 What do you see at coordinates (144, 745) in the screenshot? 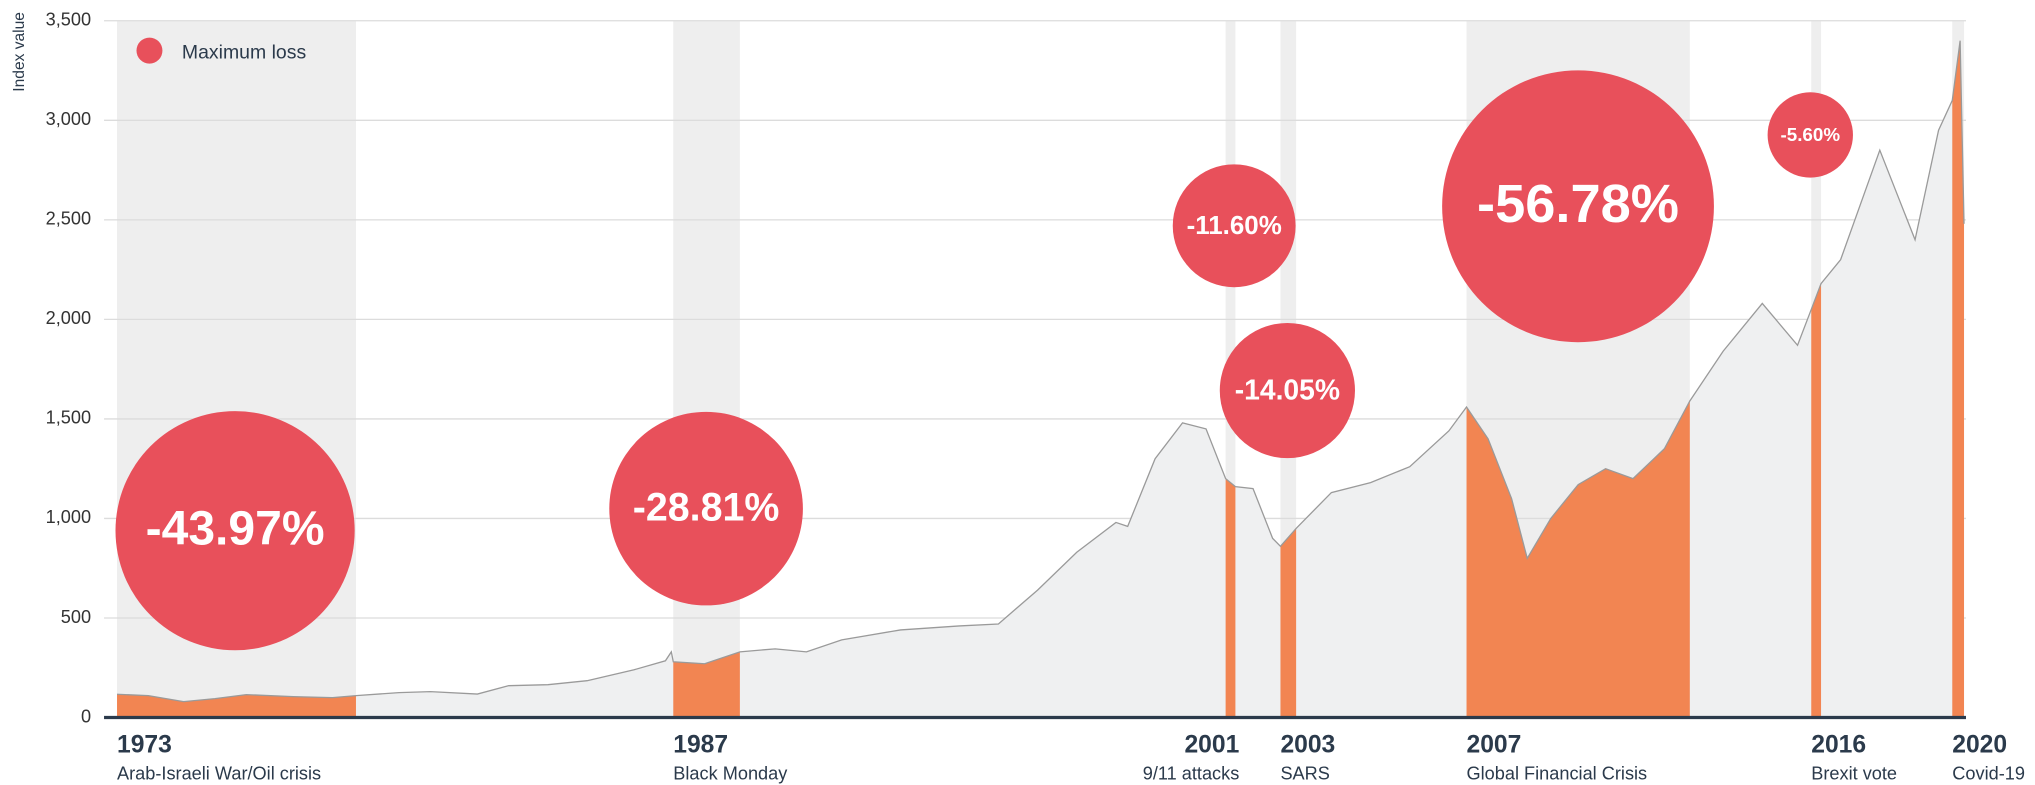
I see `crisis-year: 1973` at bounding box center [144, 745].